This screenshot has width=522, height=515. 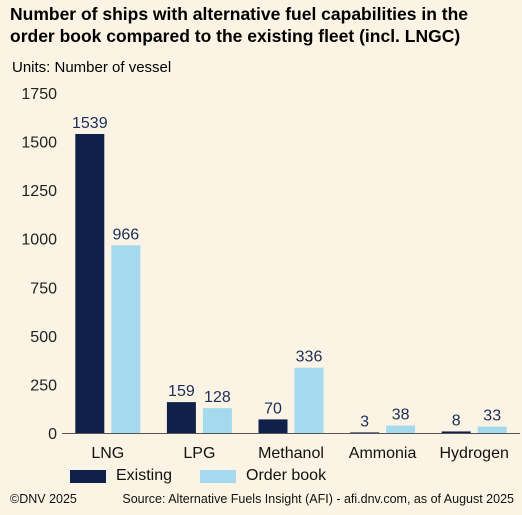 What do you see at coordinates (43, 288) in the screenshot?
I see `y-tick-label: 750` at bounding box center [43, 288].